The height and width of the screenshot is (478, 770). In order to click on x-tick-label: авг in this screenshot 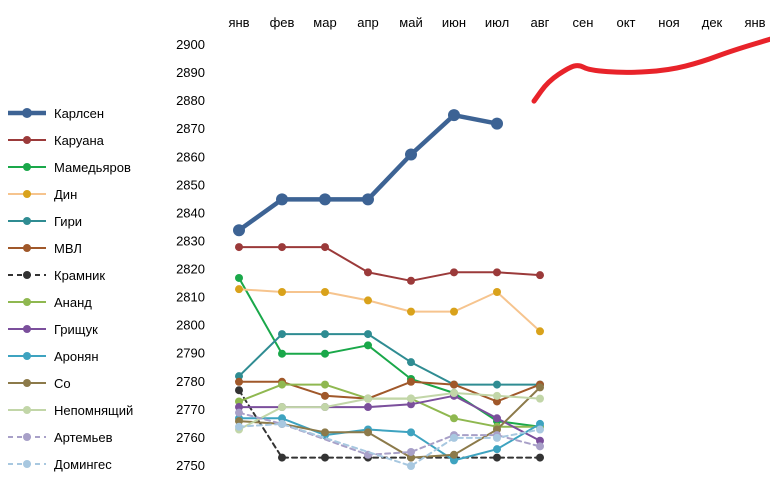, I will do `click(540, 22)`.